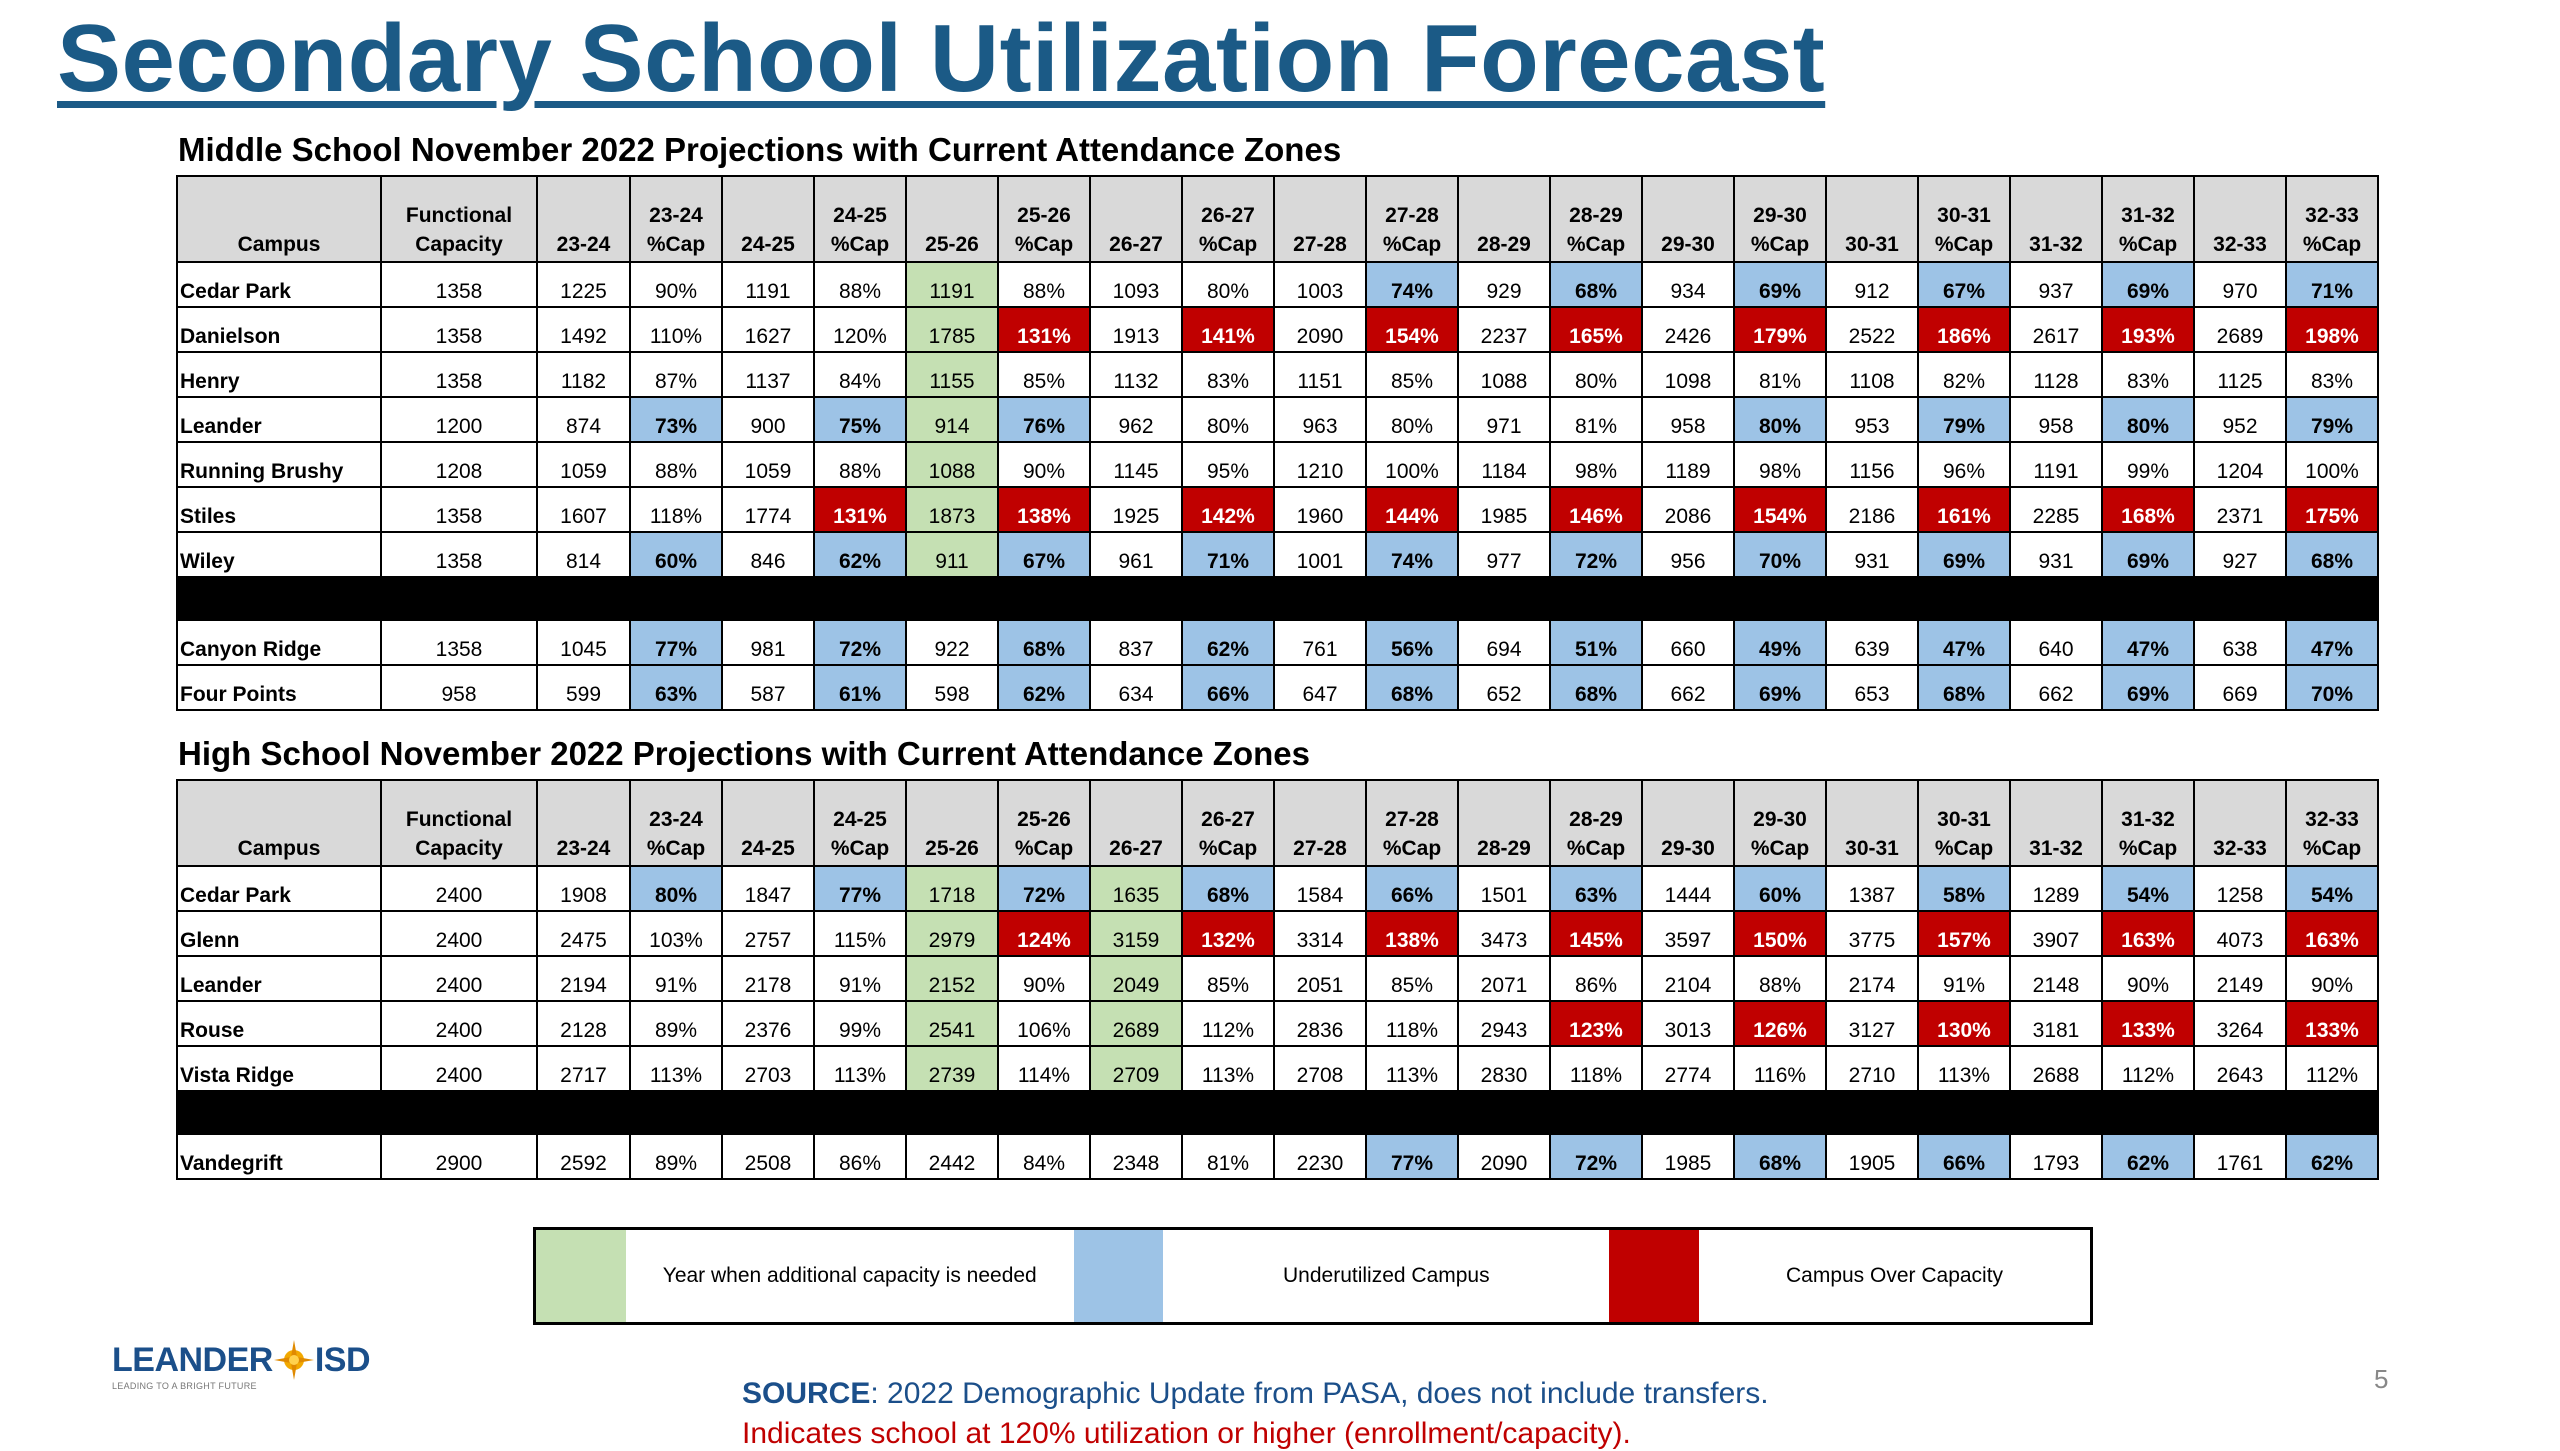  What do you see at coordinates (1688, 554) in the screenshot?
I see `table-cell: 956` at bounding box center [1688, 554].